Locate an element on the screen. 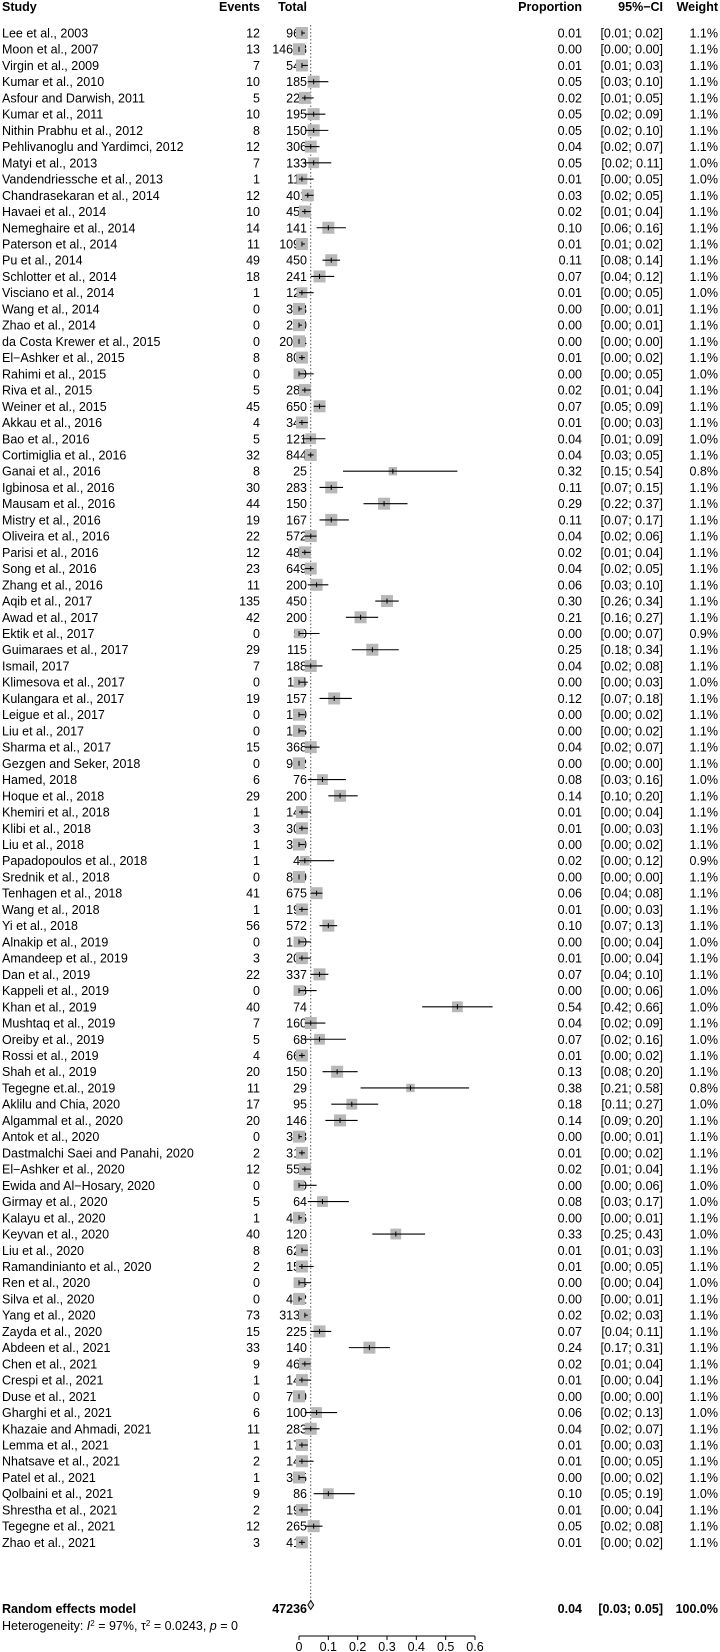 The height and width of the screenshot is (1652, 720). study-label: Algammal et al., 2020 is located at coordinates (62, 1121).